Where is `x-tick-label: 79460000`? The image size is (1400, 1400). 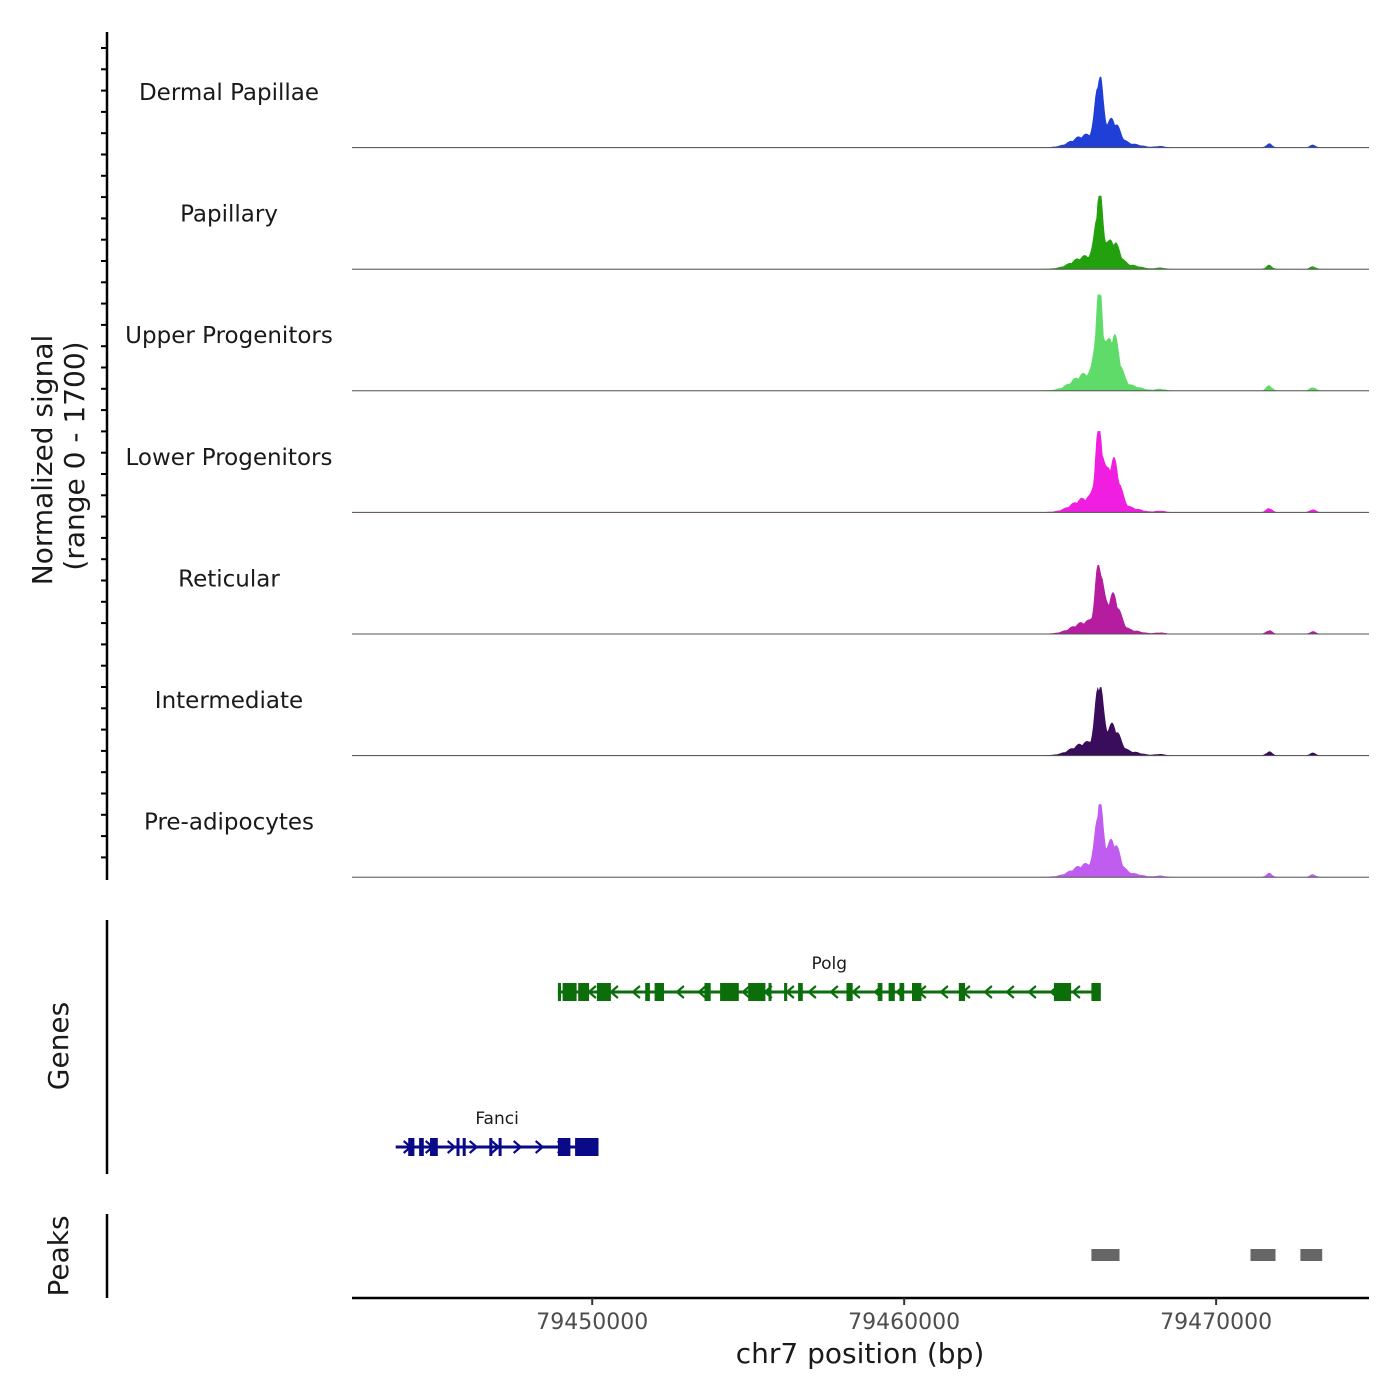
x-tick-label: 79460000 is located at coordinates (904, 1322).